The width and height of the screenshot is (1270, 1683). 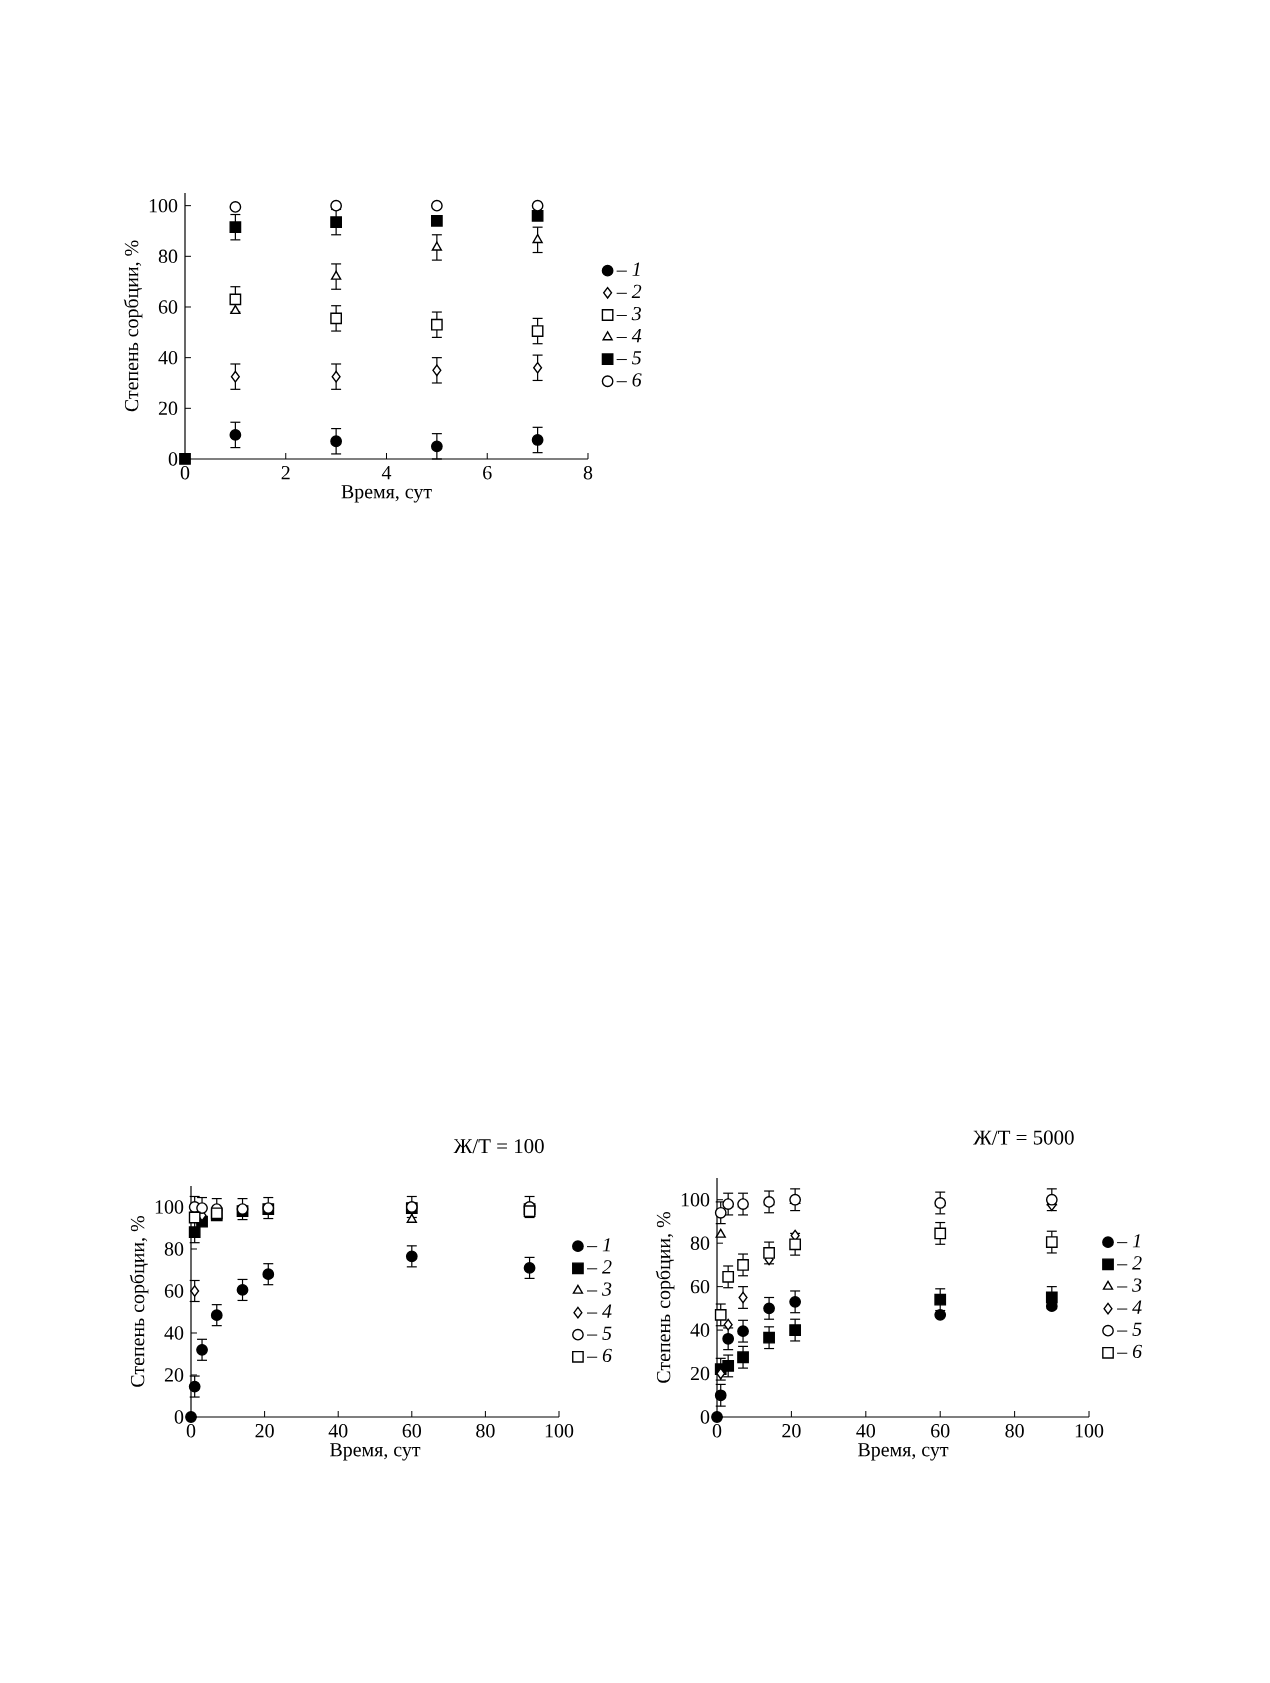 What do you see at coordinates (498, 1146) in the screenshot?
I see `chart-title: Ж/Т = 100` at bounding box center [498, 1146].